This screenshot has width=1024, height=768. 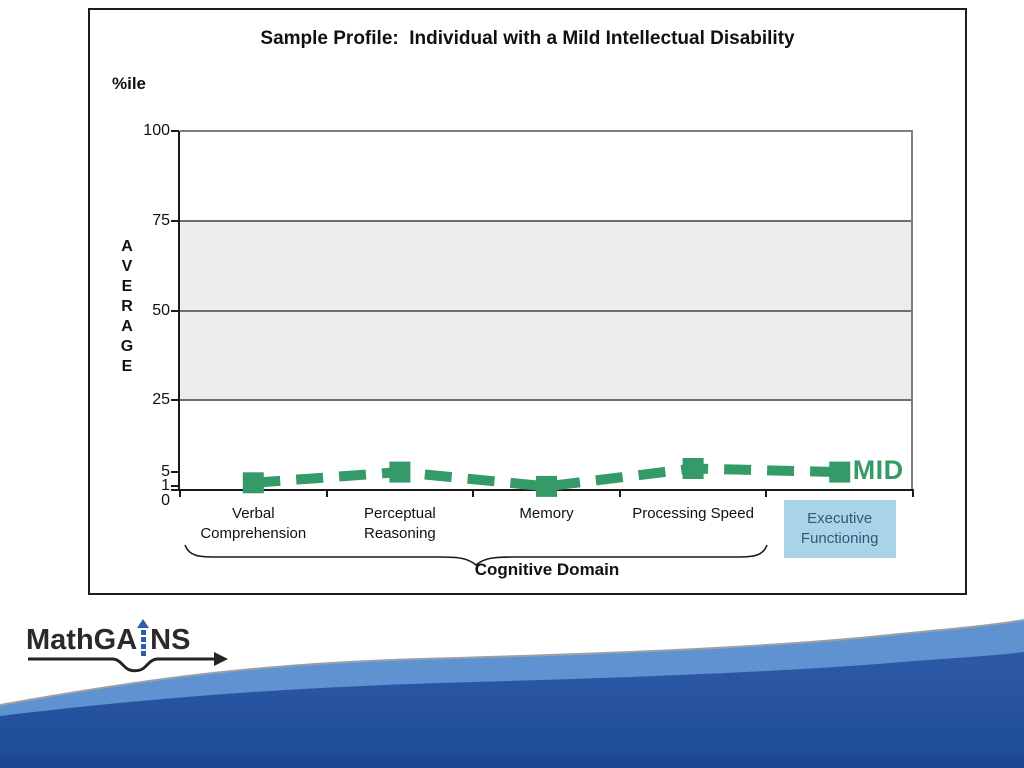 What do you see at coordinates (546, 513) in the screenshot?
I see `category-label: Memory` at bounding box center [546, 513].